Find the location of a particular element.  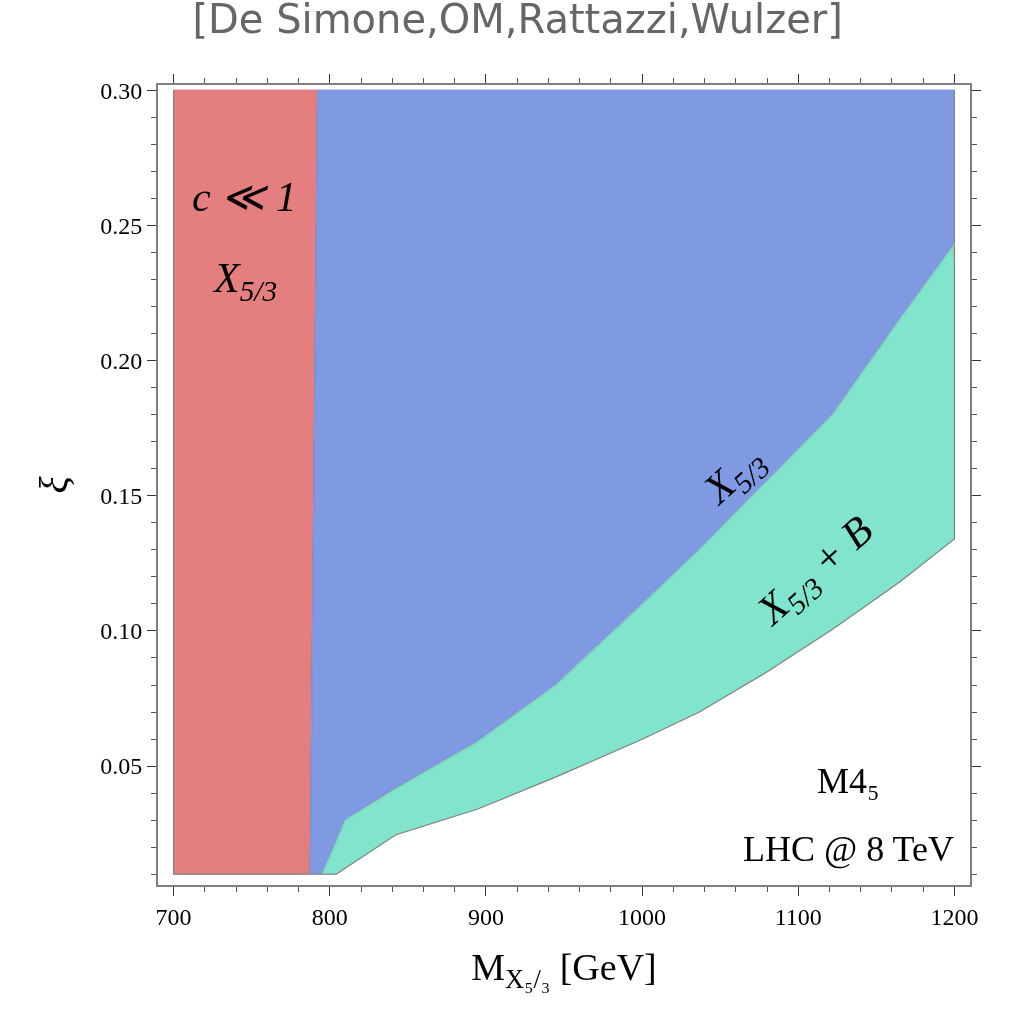

annotation: X$_{5/3}$ is located at coordinates (245, 281).